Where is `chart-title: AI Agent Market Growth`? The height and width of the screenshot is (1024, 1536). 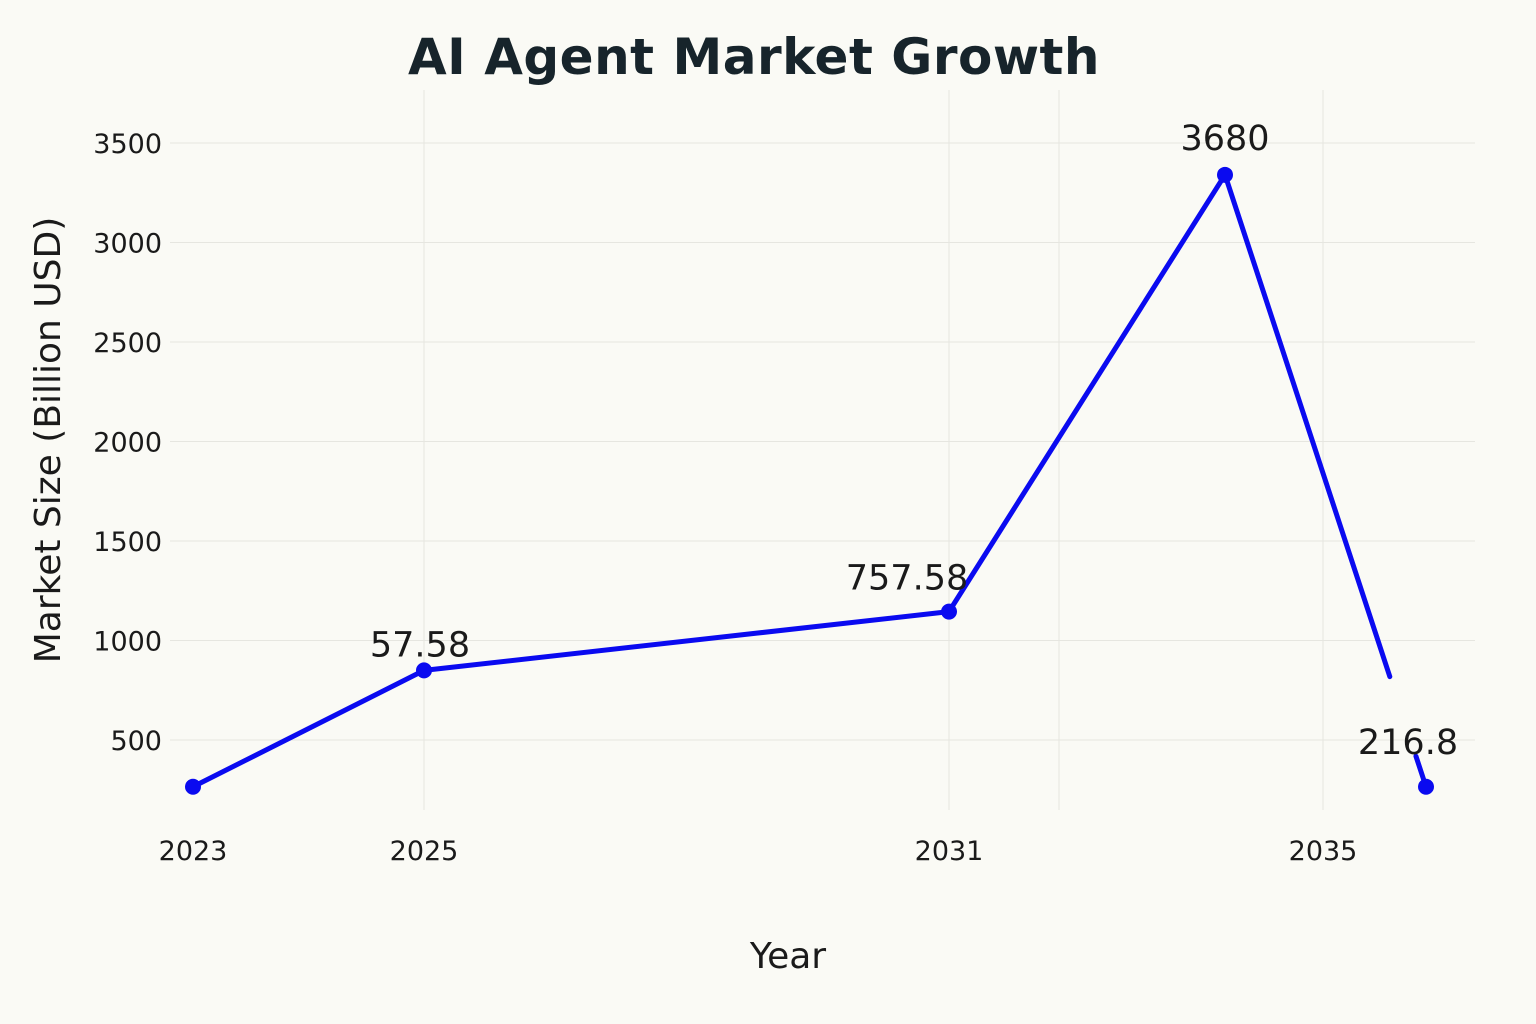
chart-title: AI Agent Market Growth is located at coordinates (754, 57).